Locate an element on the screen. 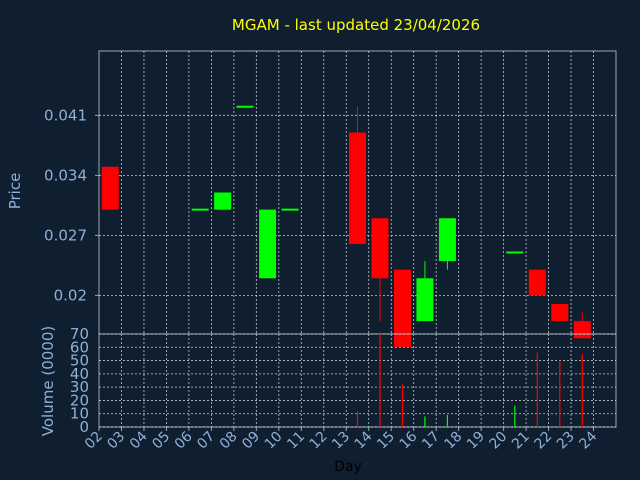 This screenshot has width=640, height=480. price-tick-label: 0.041 is located at coordinates (65, 115).